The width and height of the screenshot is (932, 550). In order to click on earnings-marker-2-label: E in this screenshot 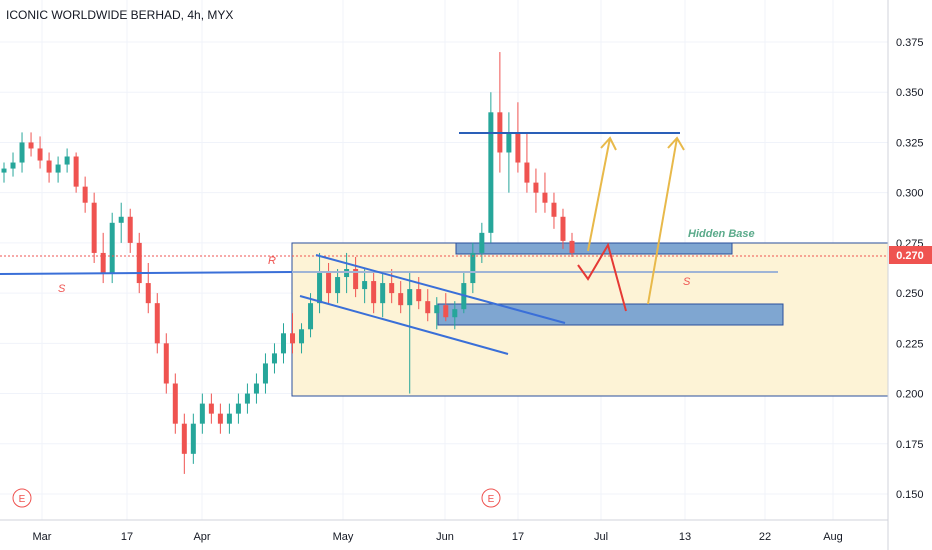, I will do `click(491, 499)`.